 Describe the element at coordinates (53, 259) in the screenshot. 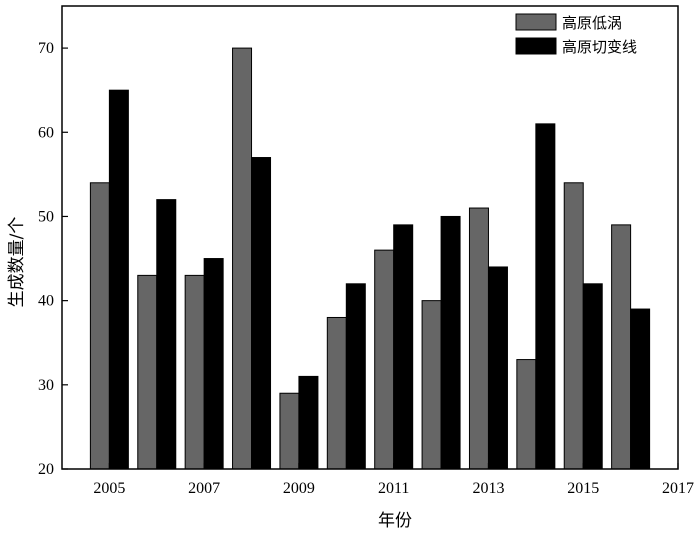

I see `y-axis: 20 30 40 50 60 70` at that location.